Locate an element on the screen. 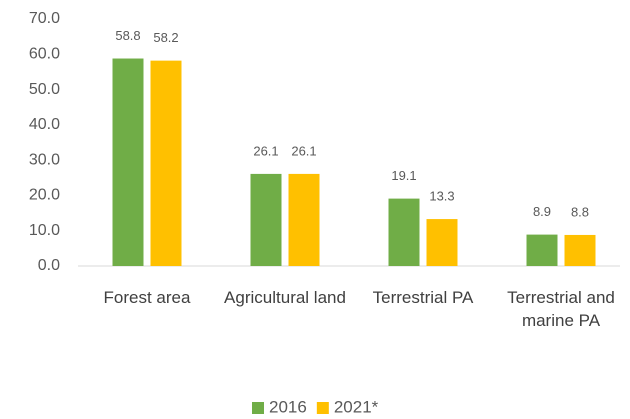  x-tick-label: Forest area is located at coordinates (147, 297).